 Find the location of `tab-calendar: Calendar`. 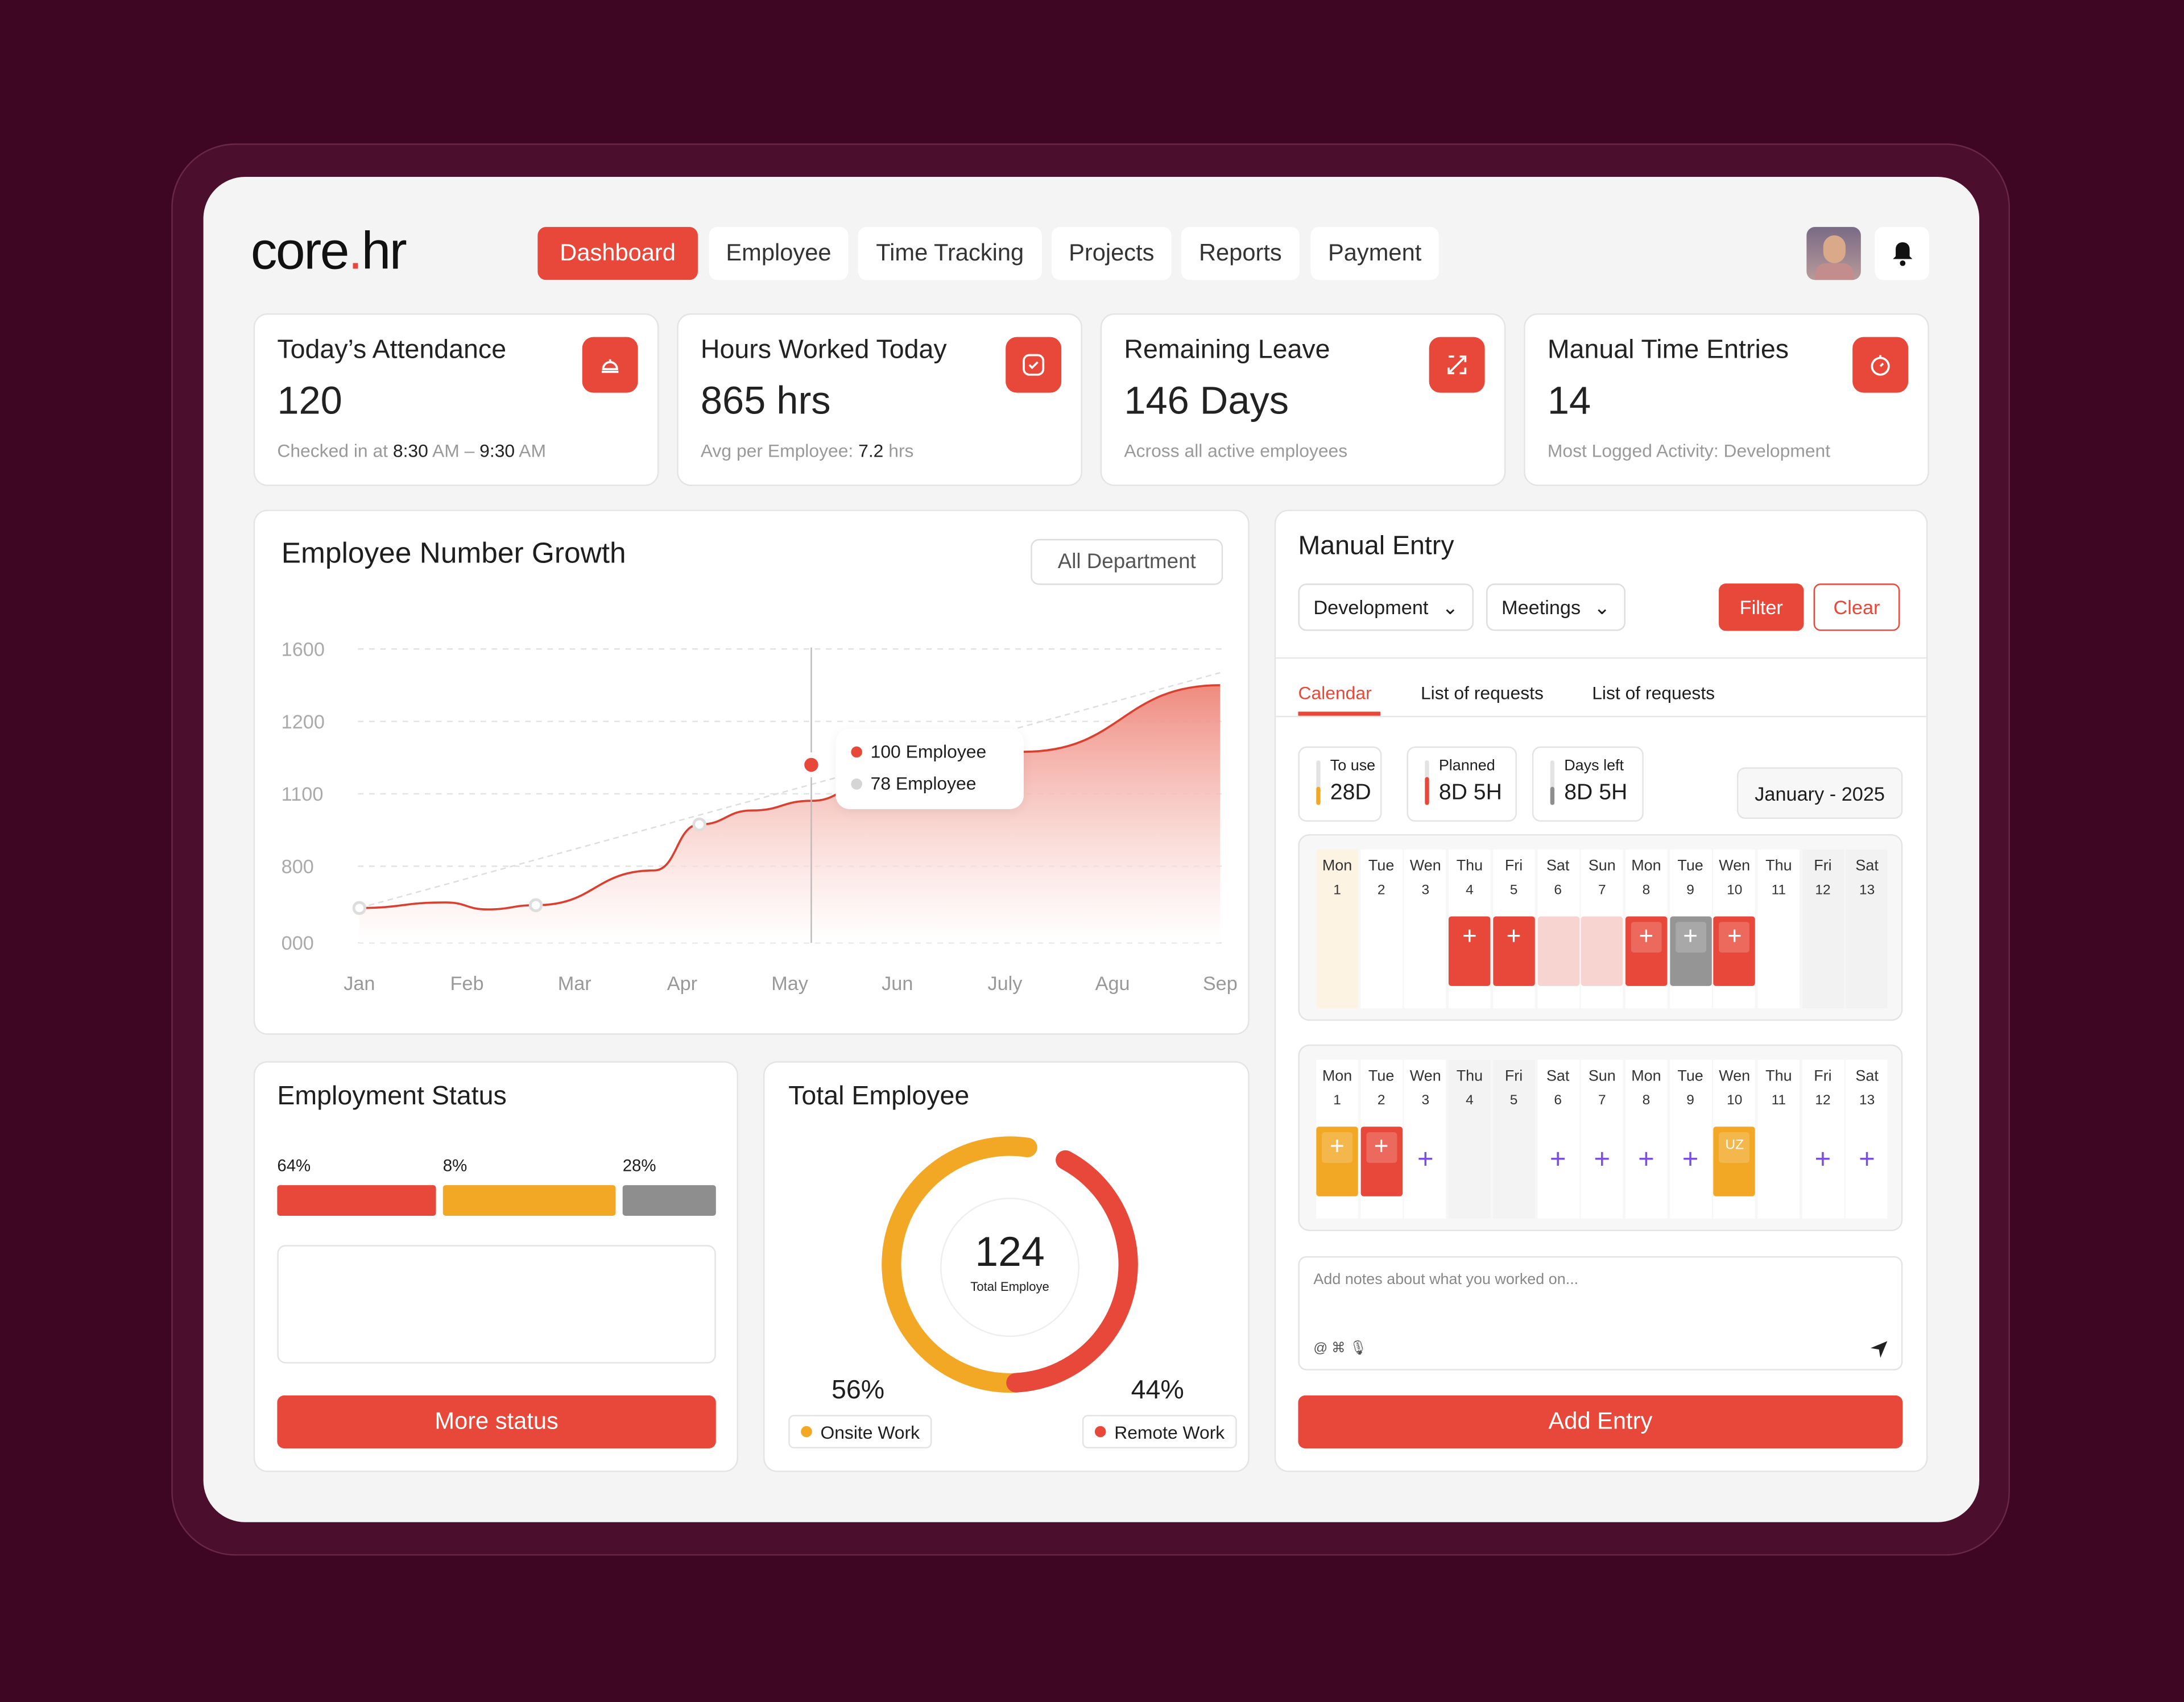

tab-calendar: Calendar is located at coordinates (1335, 693).